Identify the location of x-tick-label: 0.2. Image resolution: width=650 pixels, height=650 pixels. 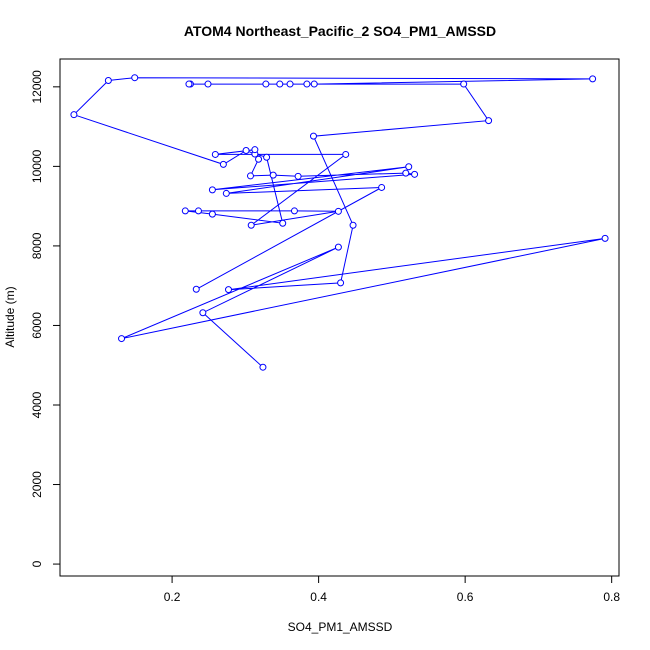
(172, 597).